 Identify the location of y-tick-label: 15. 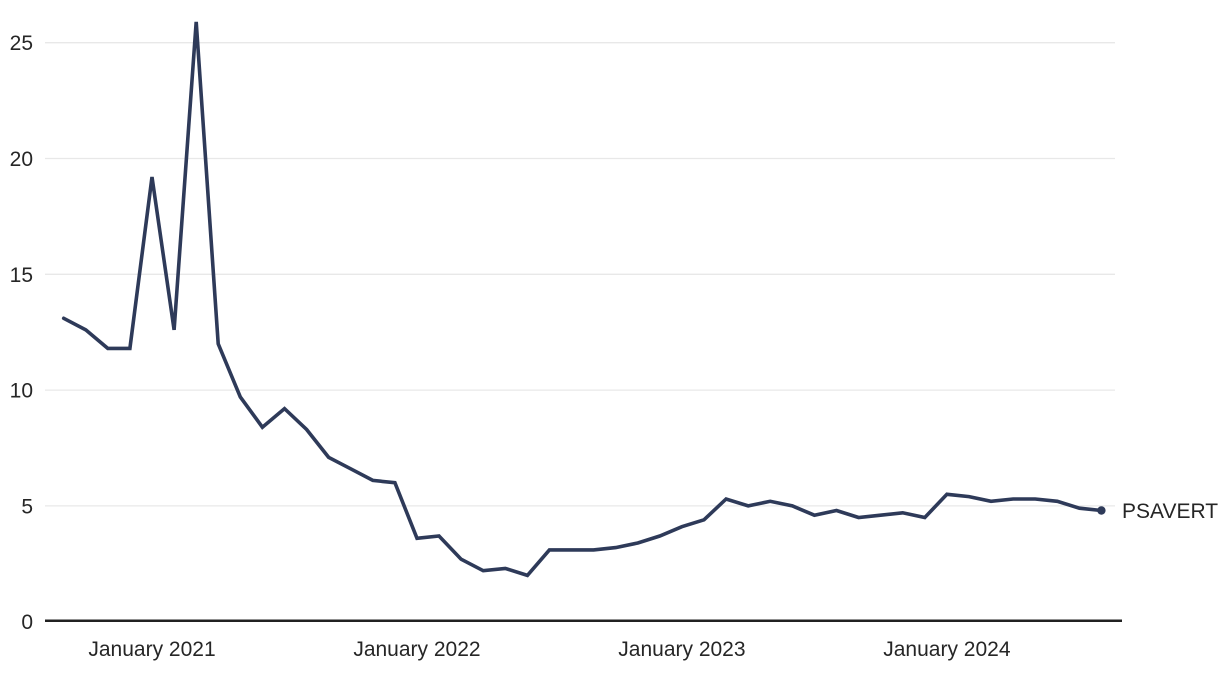
(21, 275).